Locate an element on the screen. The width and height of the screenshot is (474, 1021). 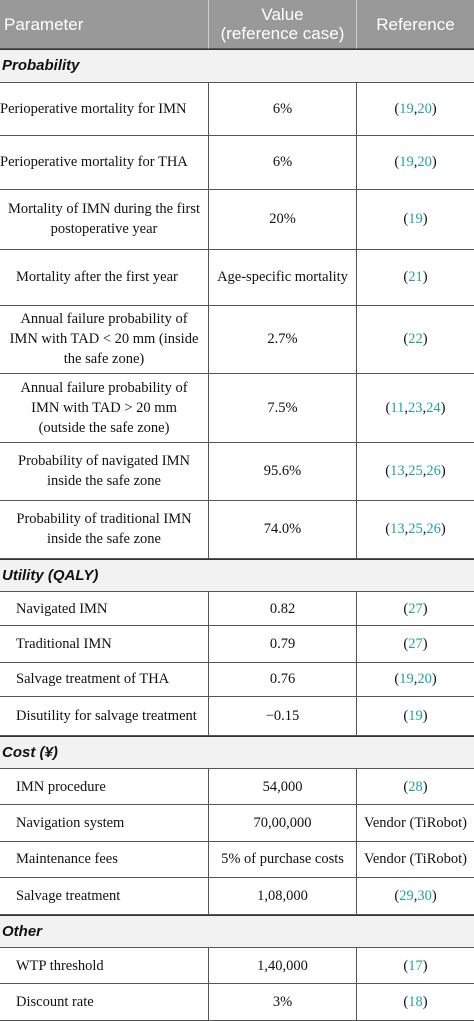
parameter-text: Disutility for salvage treatment is located at coordinates (106, 715).